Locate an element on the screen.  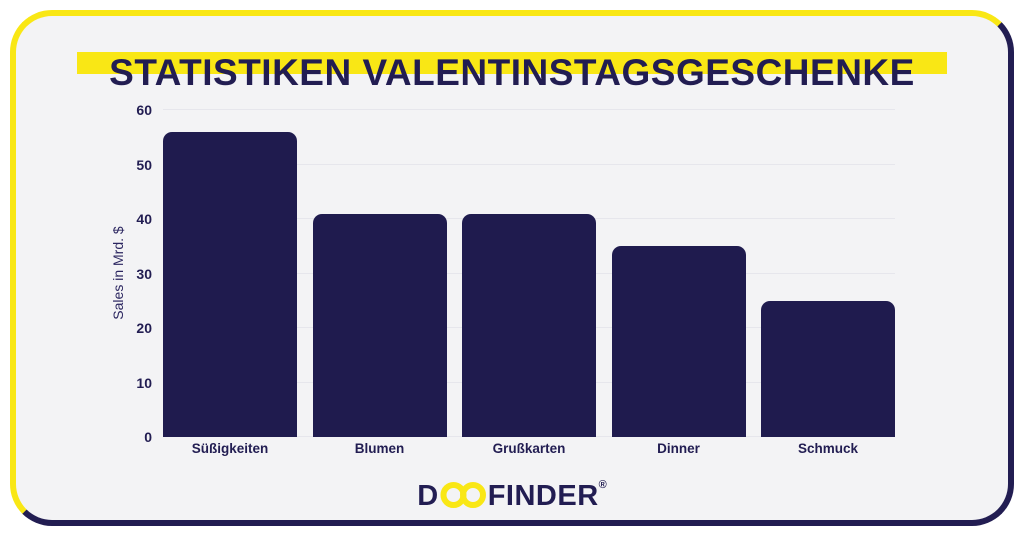
page-title: STATISTIKEN VALENTINSTAGSGESCHENKE is located at coordinates (512, 72).